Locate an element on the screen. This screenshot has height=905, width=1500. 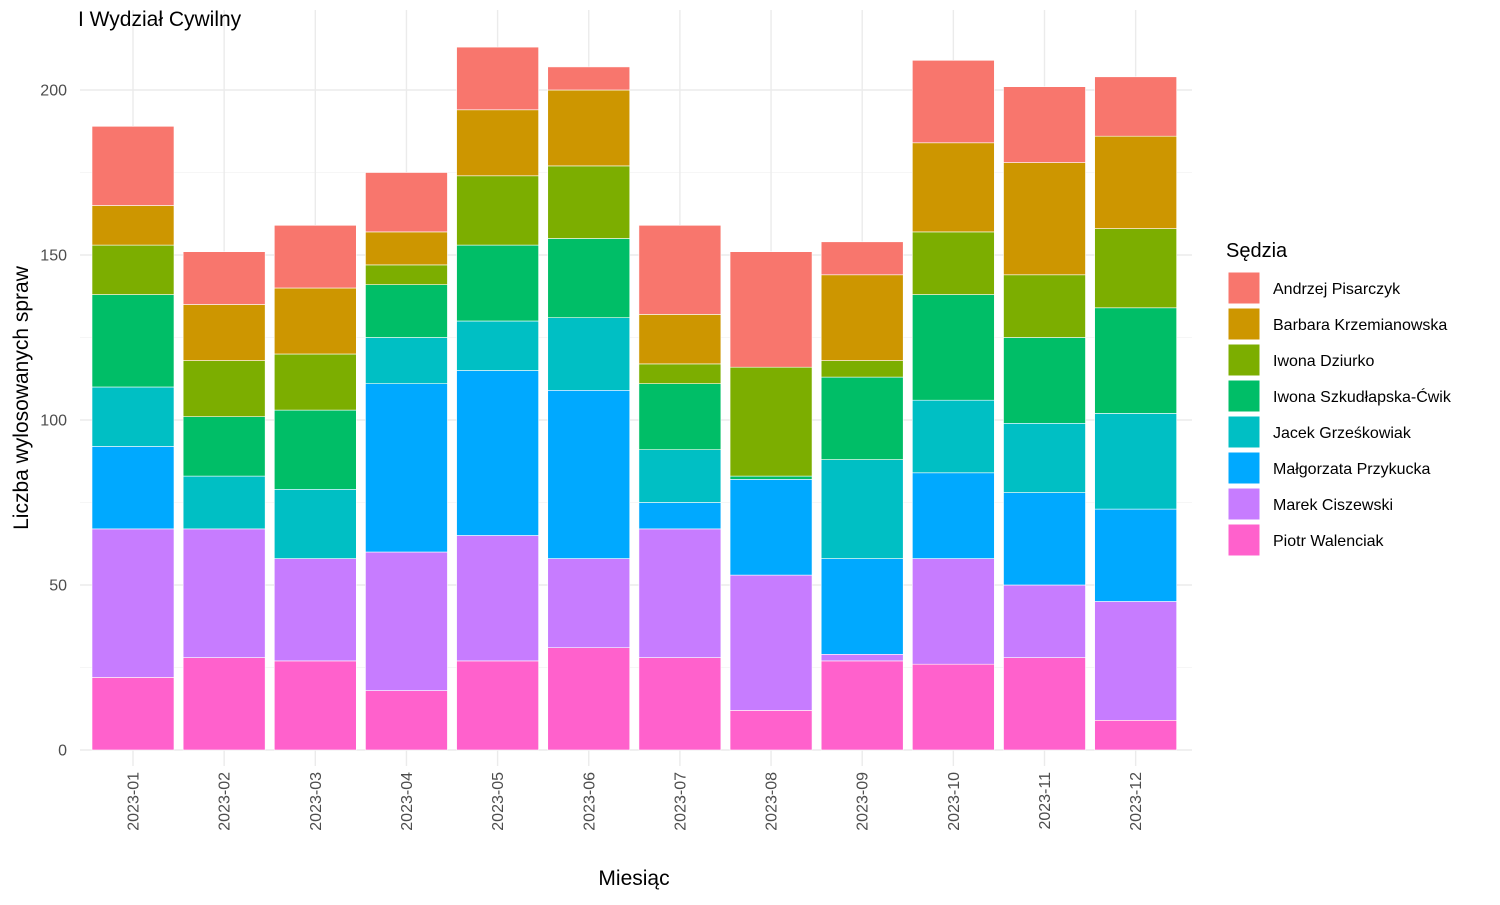
legend-label: Andrzej Pisarczyk is located at coordinates (1337, 289).